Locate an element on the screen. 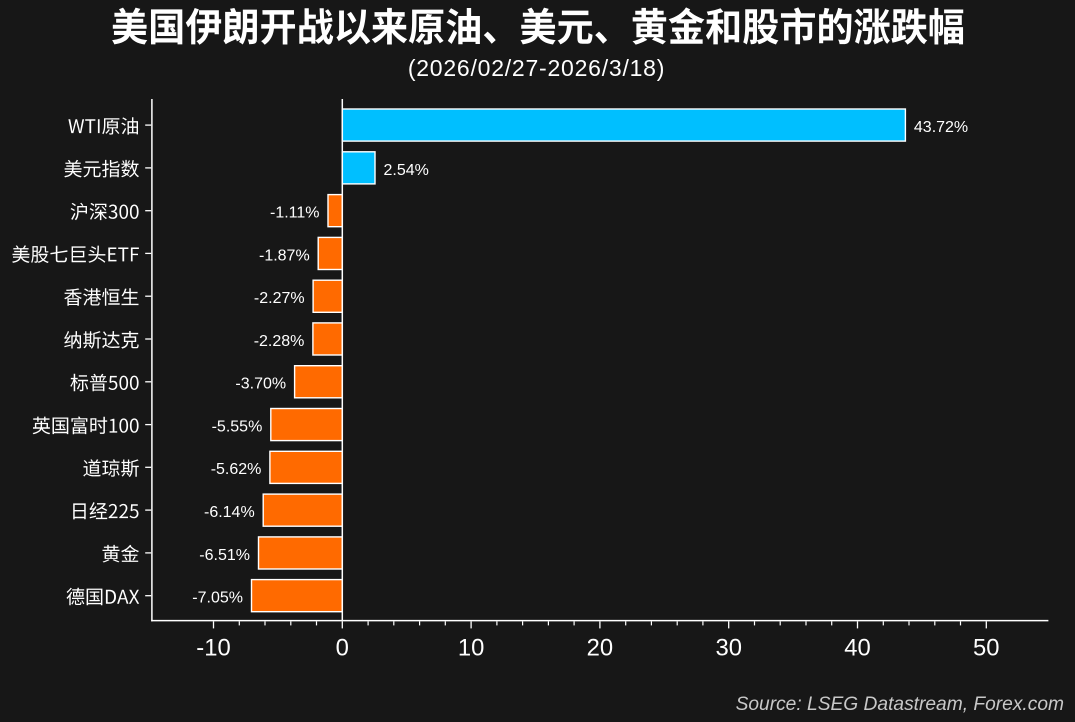 The width and height of the screenshot is (1075, 722). svg-text: 50 is located at coordinates (986, 648).